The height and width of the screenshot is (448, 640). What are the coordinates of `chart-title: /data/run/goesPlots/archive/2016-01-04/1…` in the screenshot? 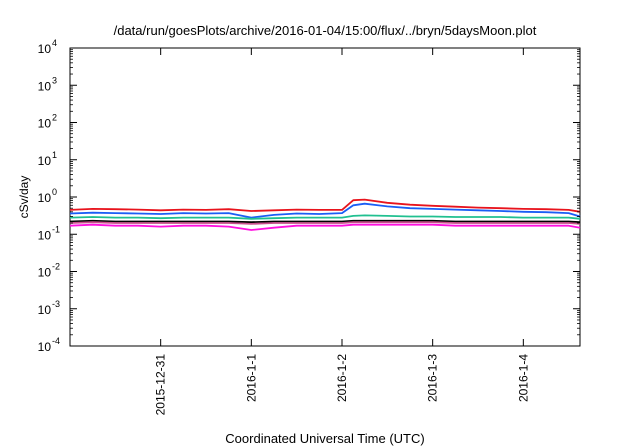 It's located at (325, 30).